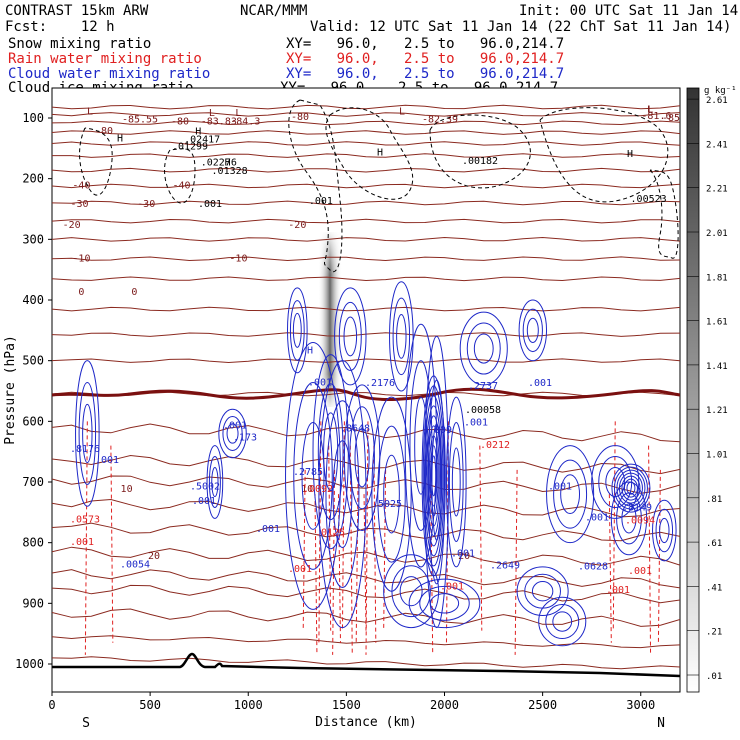  What do you see at coordinates (33, 239) in the screenshot?
I see `y-tick-label: 300` at bounding box center [33, 239].